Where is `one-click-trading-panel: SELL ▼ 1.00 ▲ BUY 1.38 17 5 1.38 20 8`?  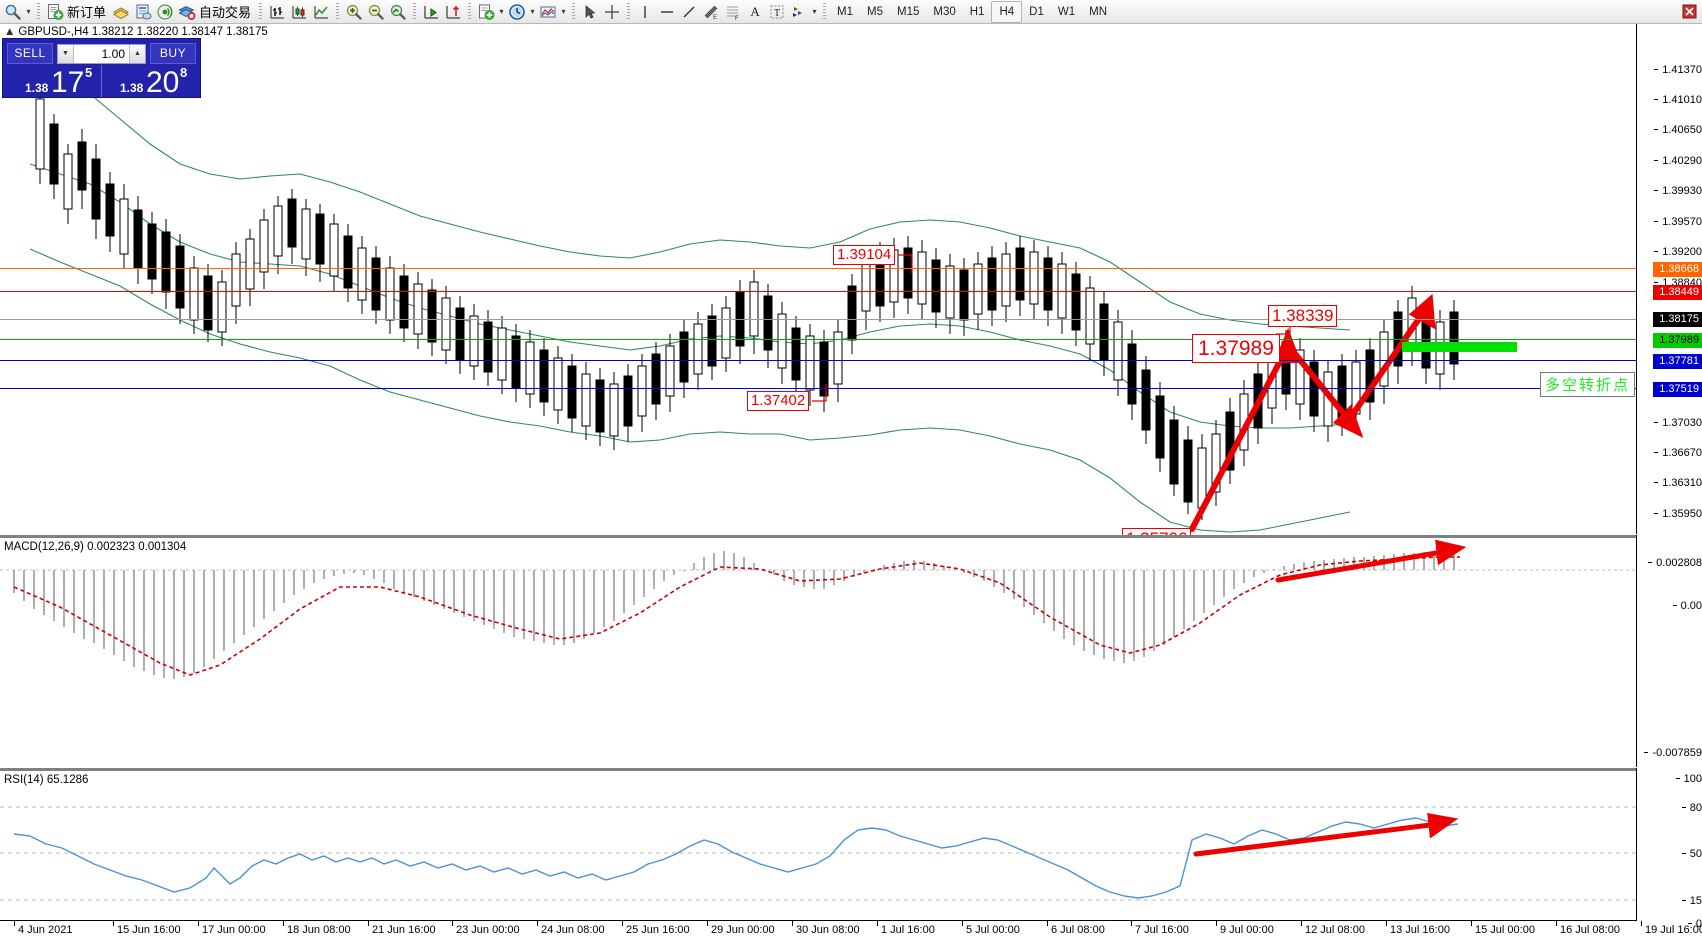 one-click-trading-panel: SELL ▼ 1.00 ▲ BUY 1.38 17 5 1.38 20 8 is located at coordinates (101, 68).